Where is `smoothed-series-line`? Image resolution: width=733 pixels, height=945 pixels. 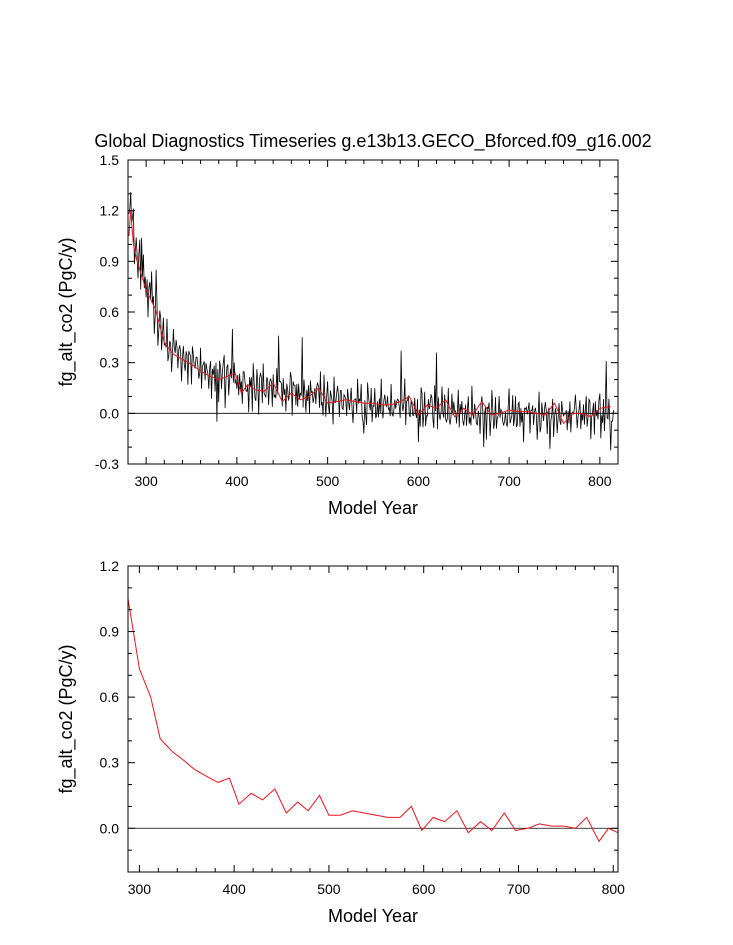 smoothed-series-line is located at coordinates (369, 317).